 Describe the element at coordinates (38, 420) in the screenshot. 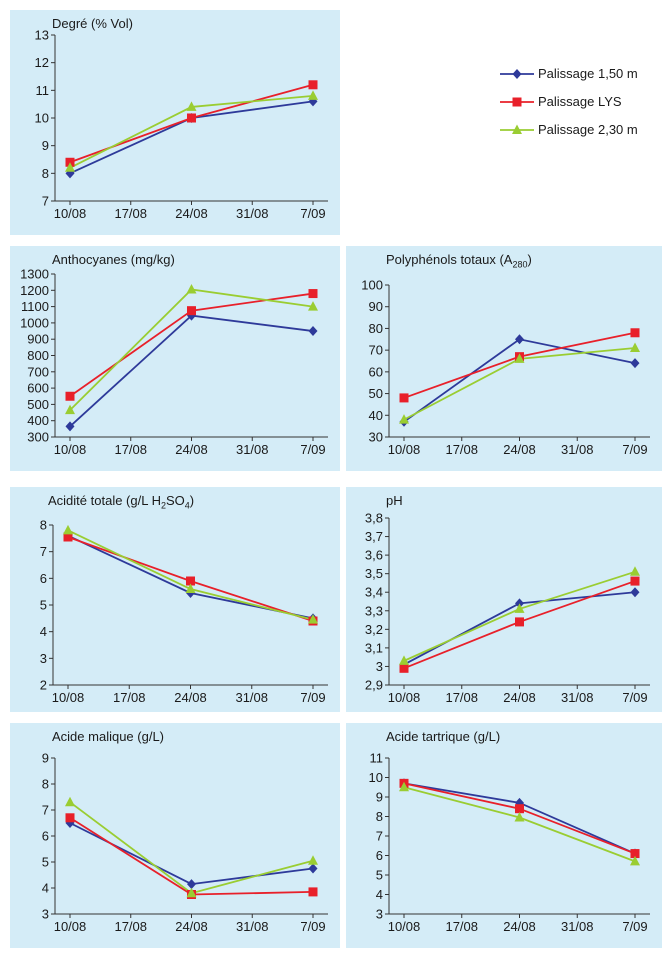

I see `y-tick-label: 400` at that location.